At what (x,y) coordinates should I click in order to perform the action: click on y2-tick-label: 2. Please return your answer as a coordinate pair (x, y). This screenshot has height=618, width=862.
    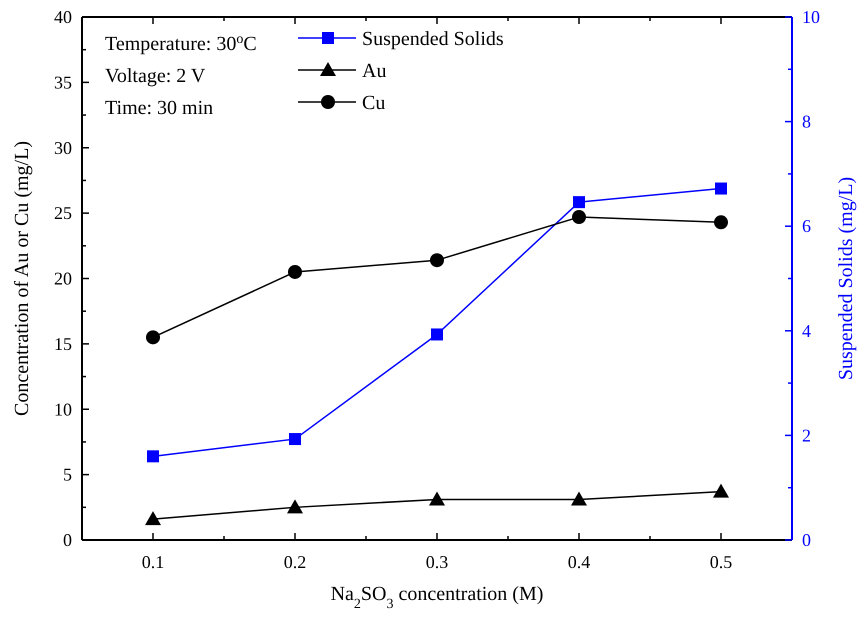
    Looking at the image, I should click on (806, 435).